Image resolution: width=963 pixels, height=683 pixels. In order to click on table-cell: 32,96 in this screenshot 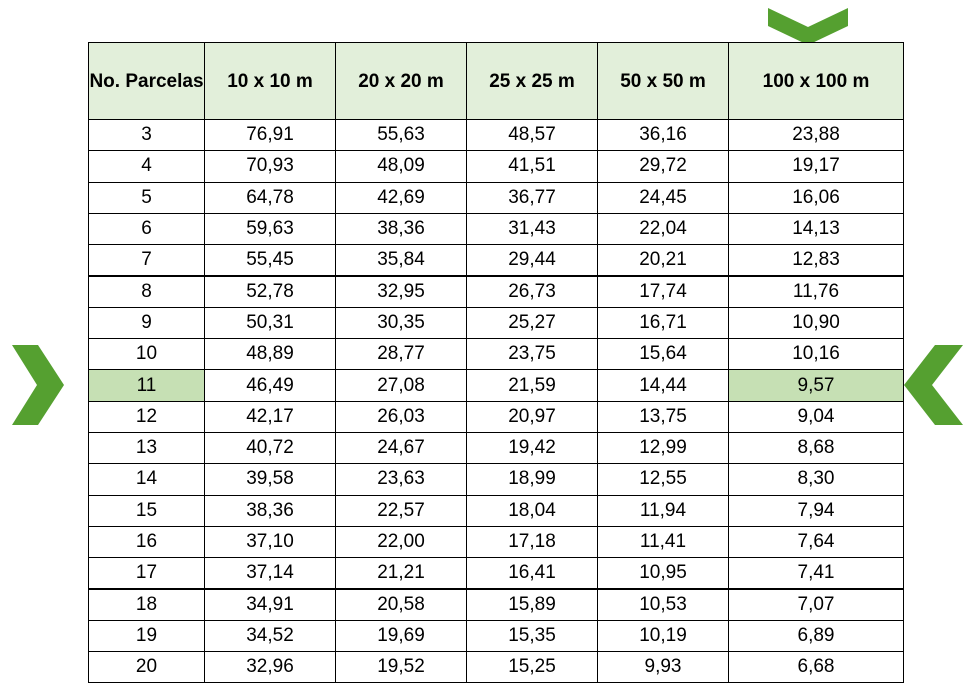, I will do `click(270, 667)`.